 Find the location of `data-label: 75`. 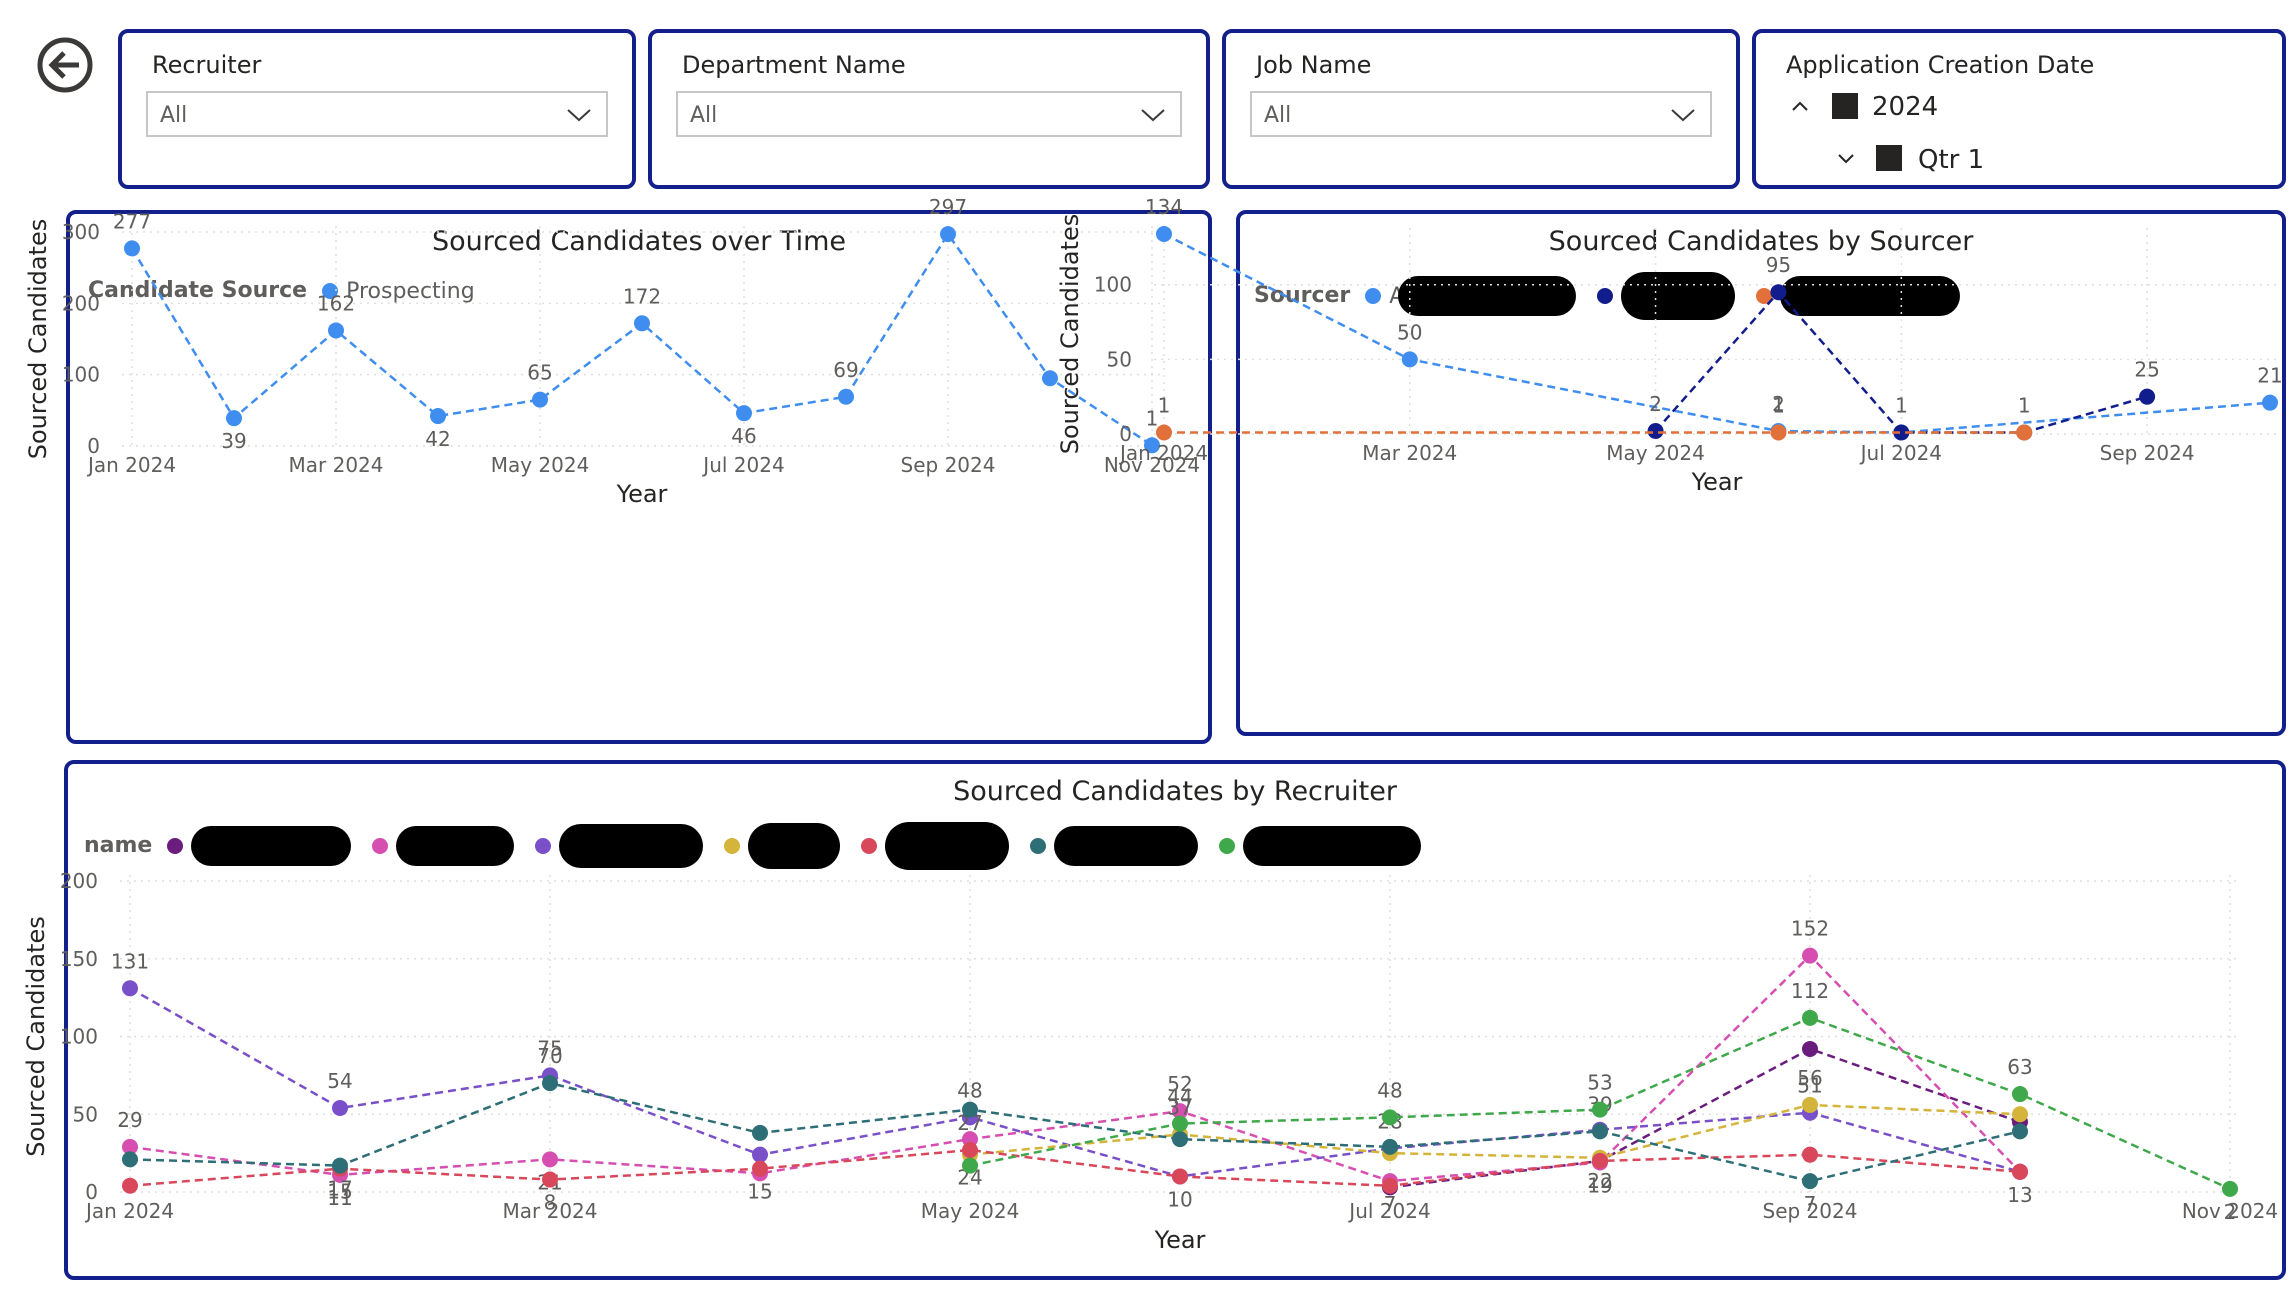

data-label: 75 is located at coordinates (549, 1048).